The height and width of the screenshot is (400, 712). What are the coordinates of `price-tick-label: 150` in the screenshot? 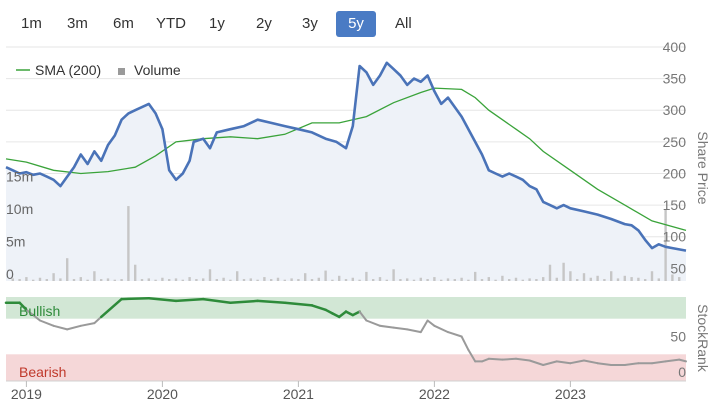 It's located at (675, 205).